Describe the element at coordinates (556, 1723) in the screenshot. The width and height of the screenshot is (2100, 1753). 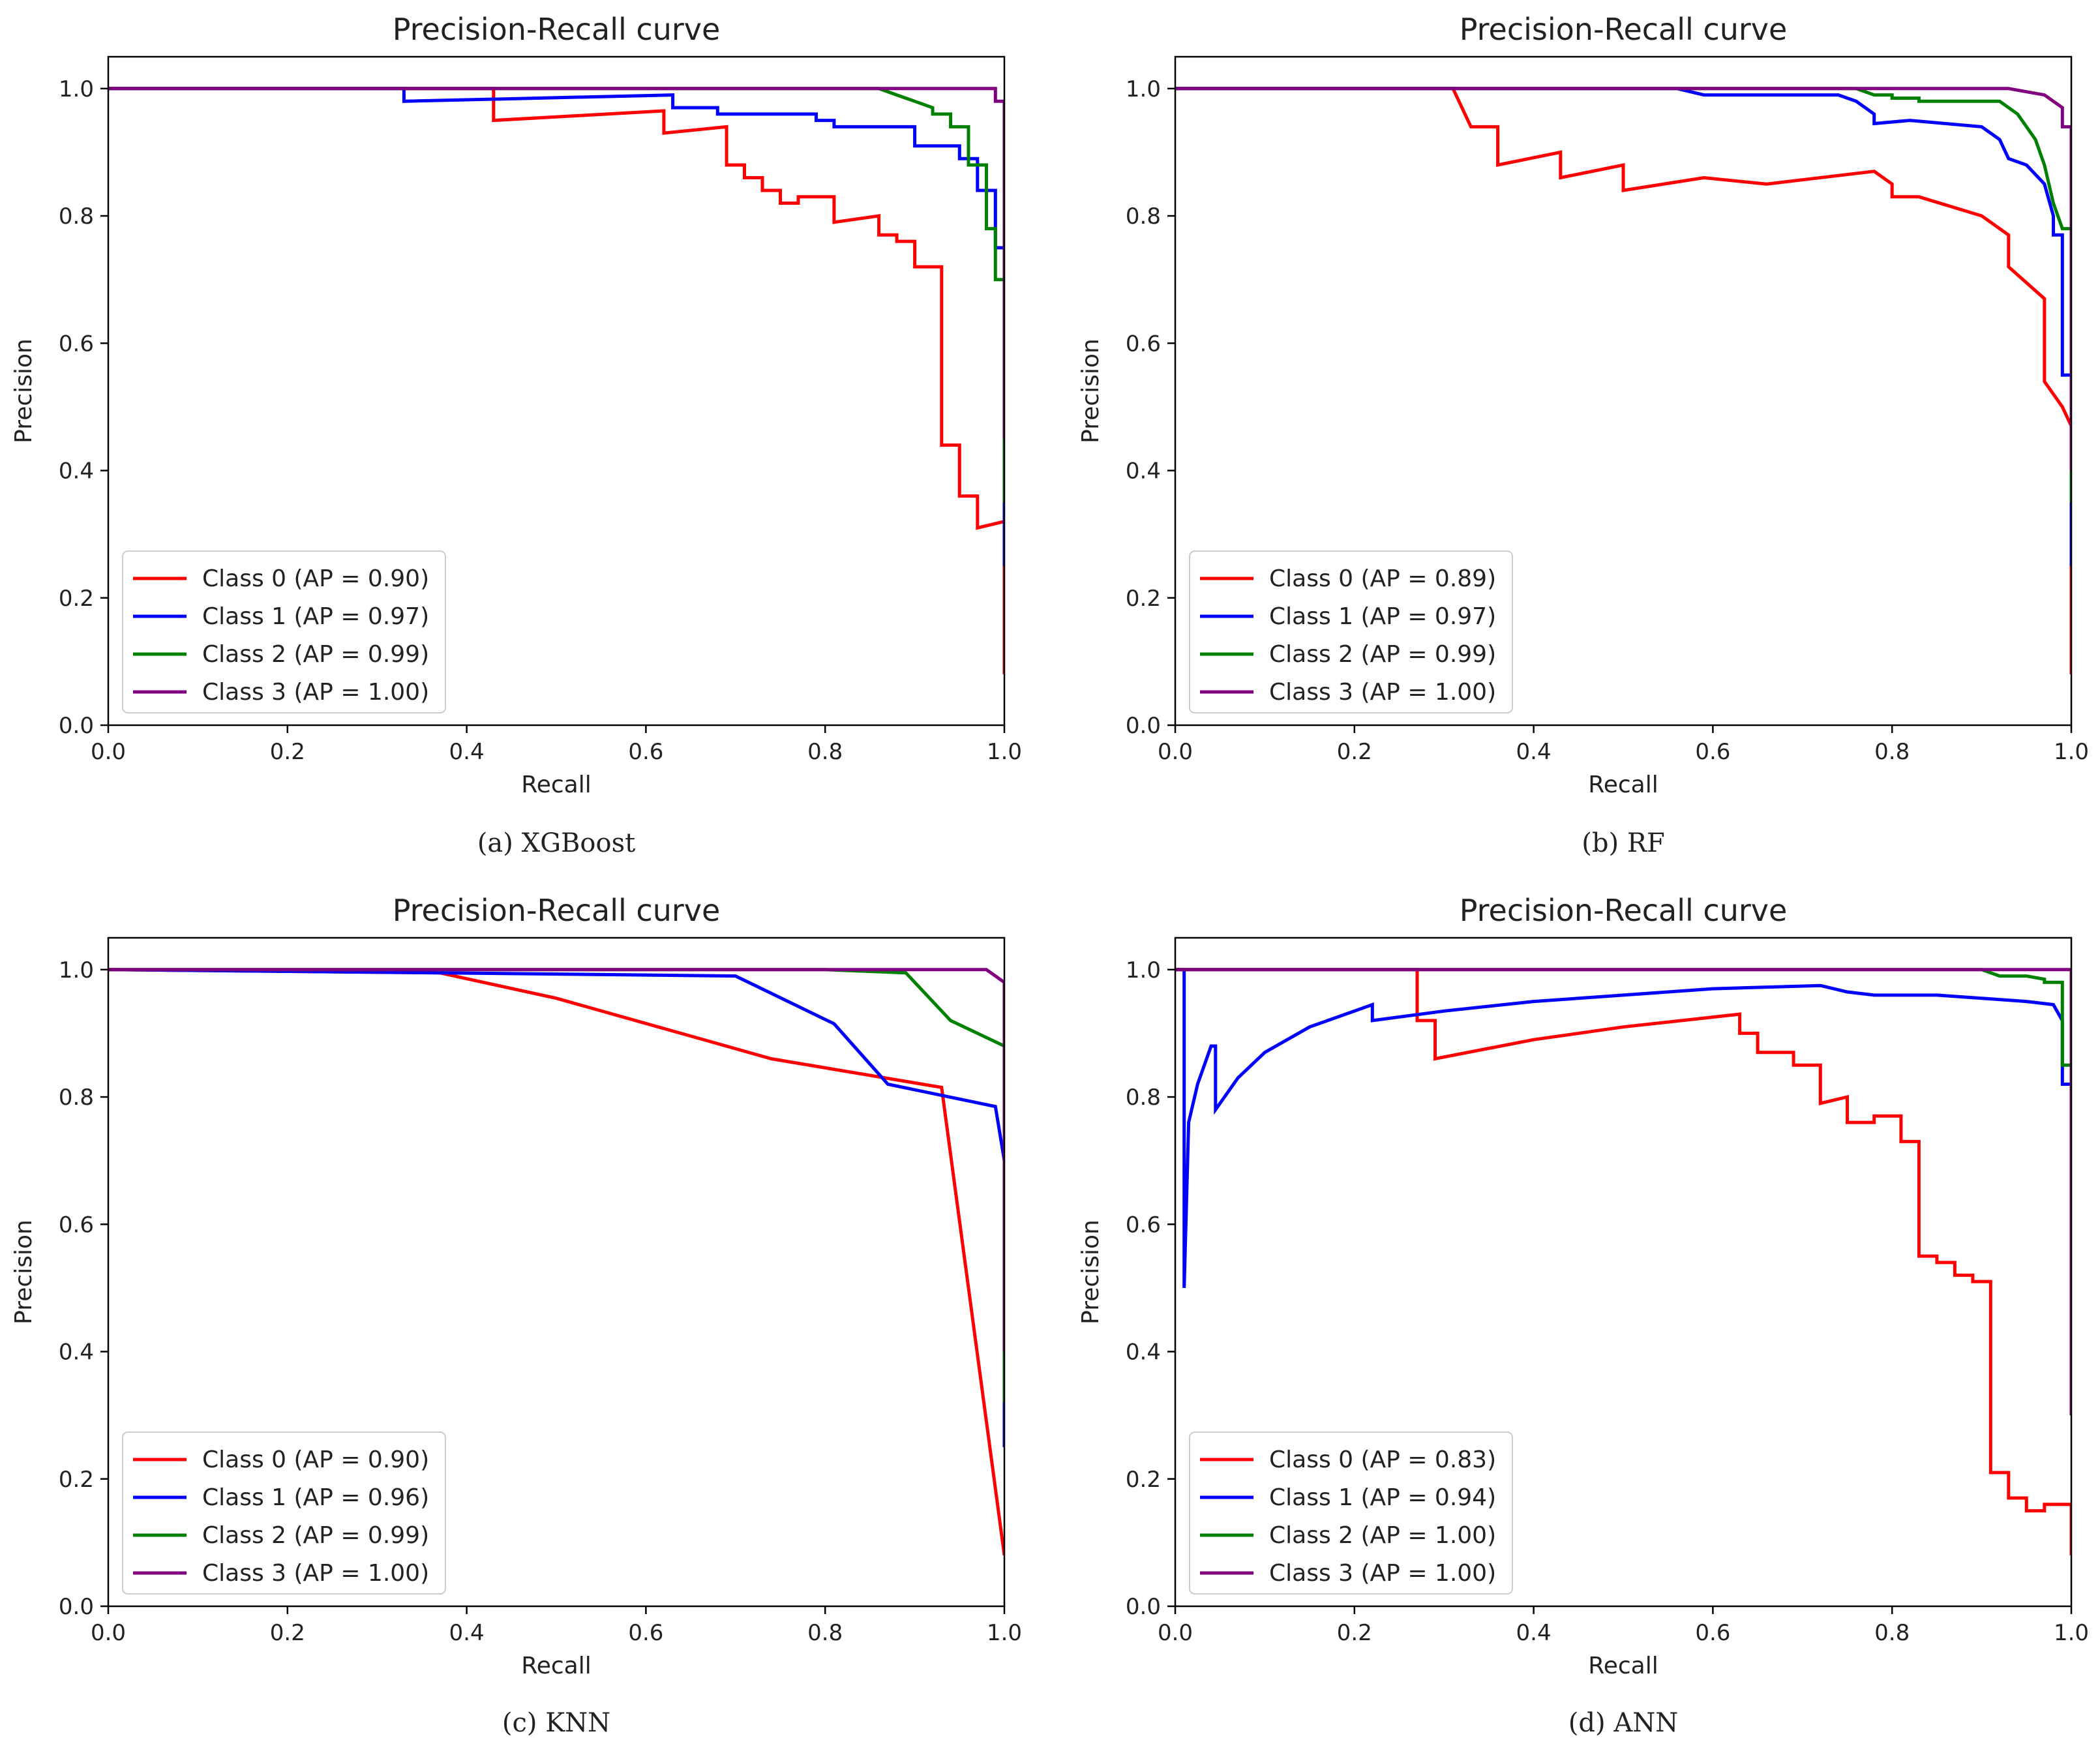
I see `figure-caption: (c) KNN` at that location.